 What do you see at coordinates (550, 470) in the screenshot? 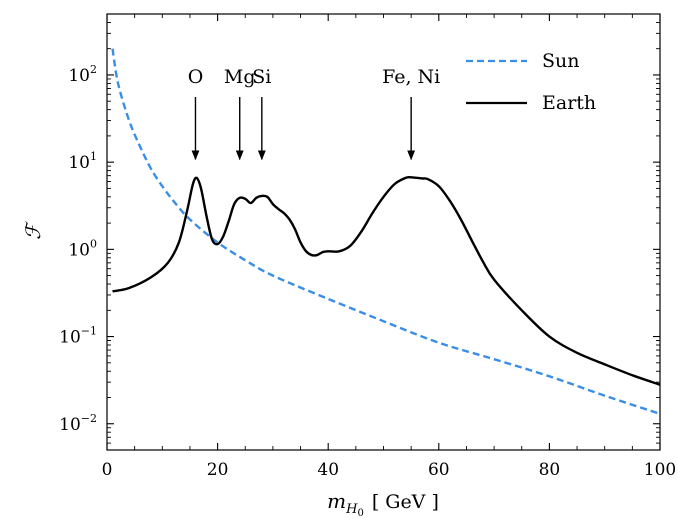
I see `x-tick-label: 80` at bounding box center [550, 470].